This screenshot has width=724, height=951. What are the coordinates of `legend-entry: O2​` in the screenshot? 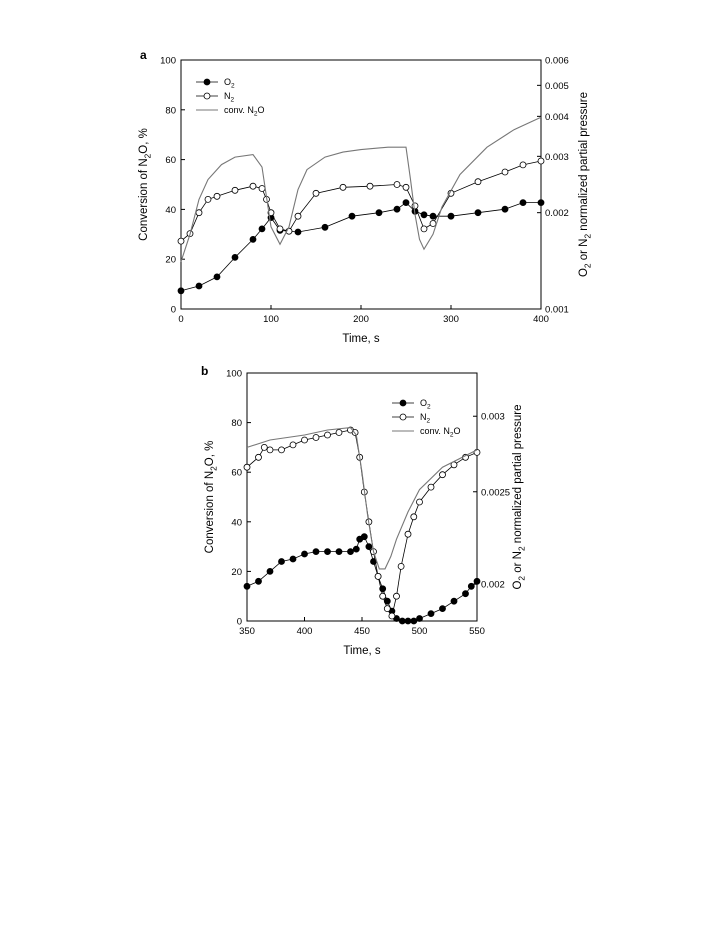 It's located at (425, 404).